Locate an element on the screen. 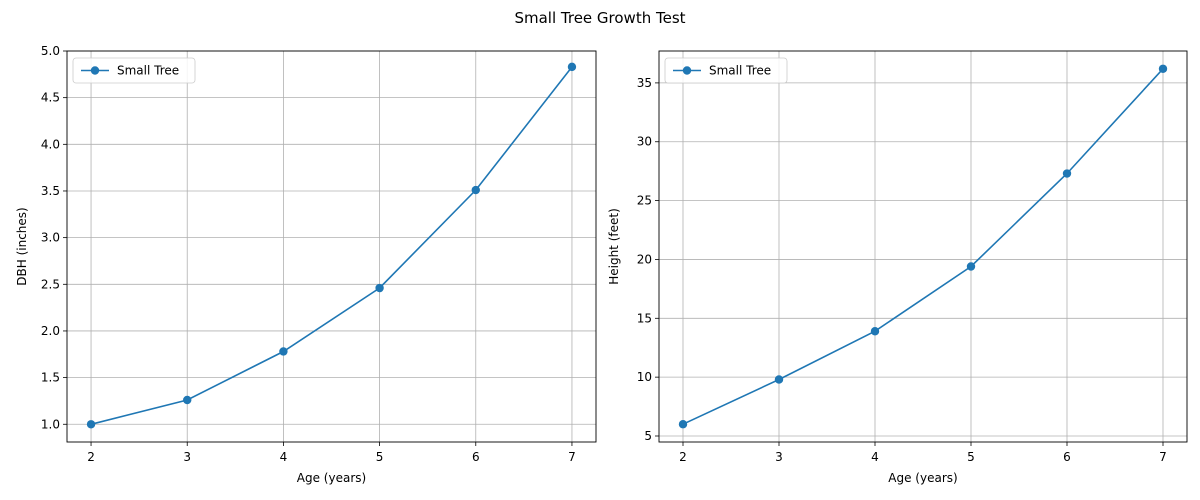  figure-title: Small Tree Growth Test is located at coordinates (599, 18).